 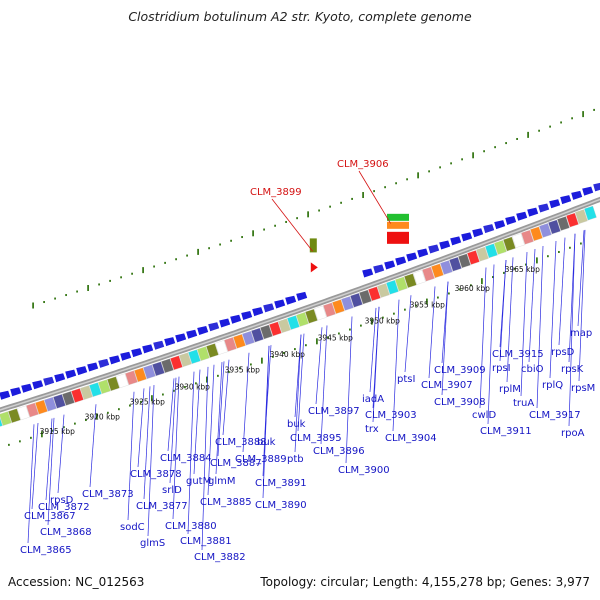 What do you see at coordinates (364, 470) in the screenshot?
I see `gene-label: CLM_3900` at bounding box center [364, 470].